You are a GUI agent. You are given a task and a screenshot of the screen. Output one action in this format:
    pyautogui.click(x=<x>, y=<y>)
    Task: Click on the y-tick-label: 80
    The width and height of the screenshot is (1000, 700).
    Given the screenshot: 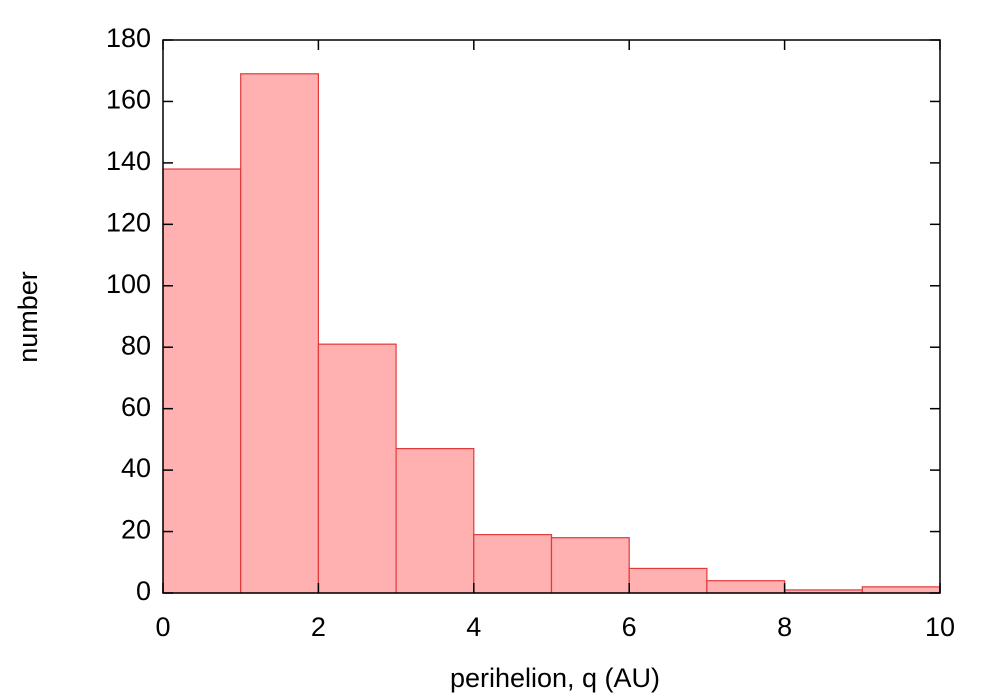 What is the action you would take?
    pyautogui.click(x=136, y=345)
    